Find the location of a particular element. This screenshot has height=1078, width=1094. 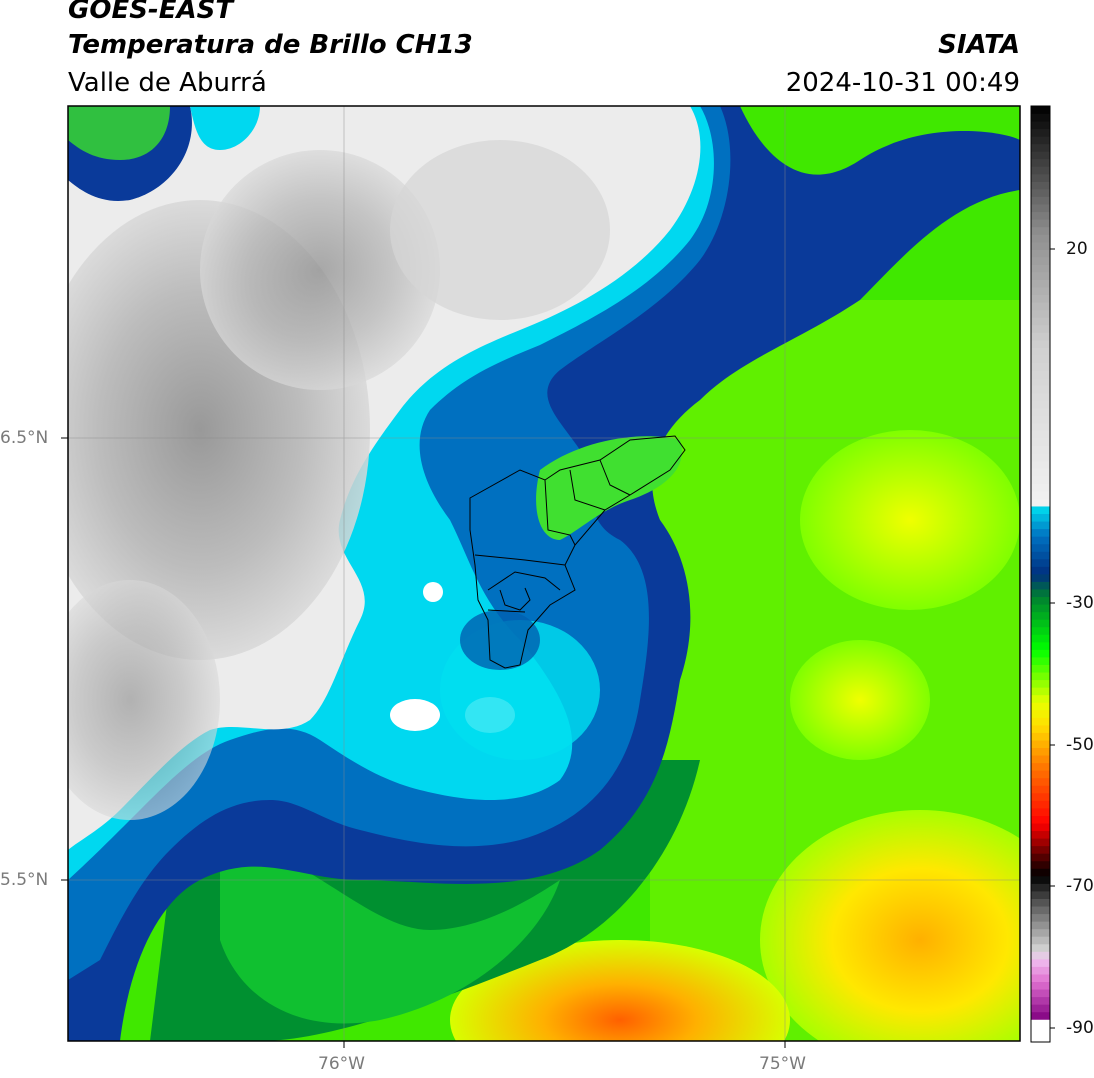

lat-tick-5-5n: 5.5°N is located at coordinates (24, 880).